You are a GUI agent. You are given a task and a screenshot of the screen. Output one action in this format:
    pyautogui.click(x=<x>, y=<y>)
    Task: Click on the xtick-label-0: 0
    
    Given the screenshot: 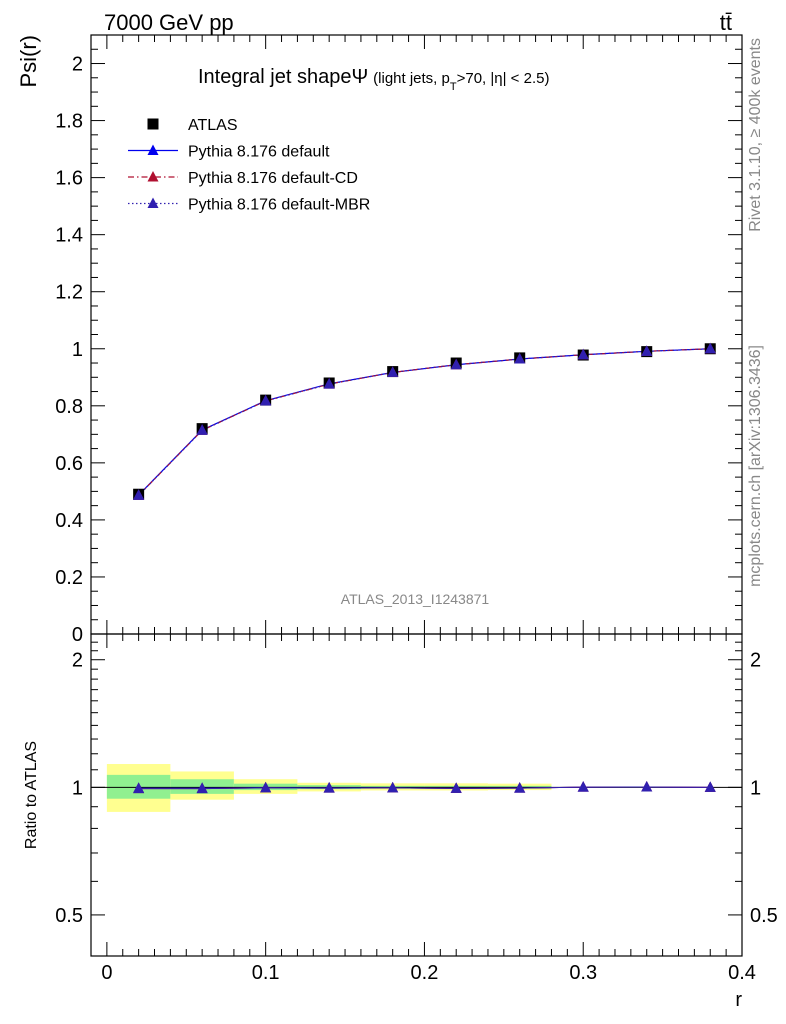 What is the action you would take?
    pyautogui.click(x=106, y=973)
    